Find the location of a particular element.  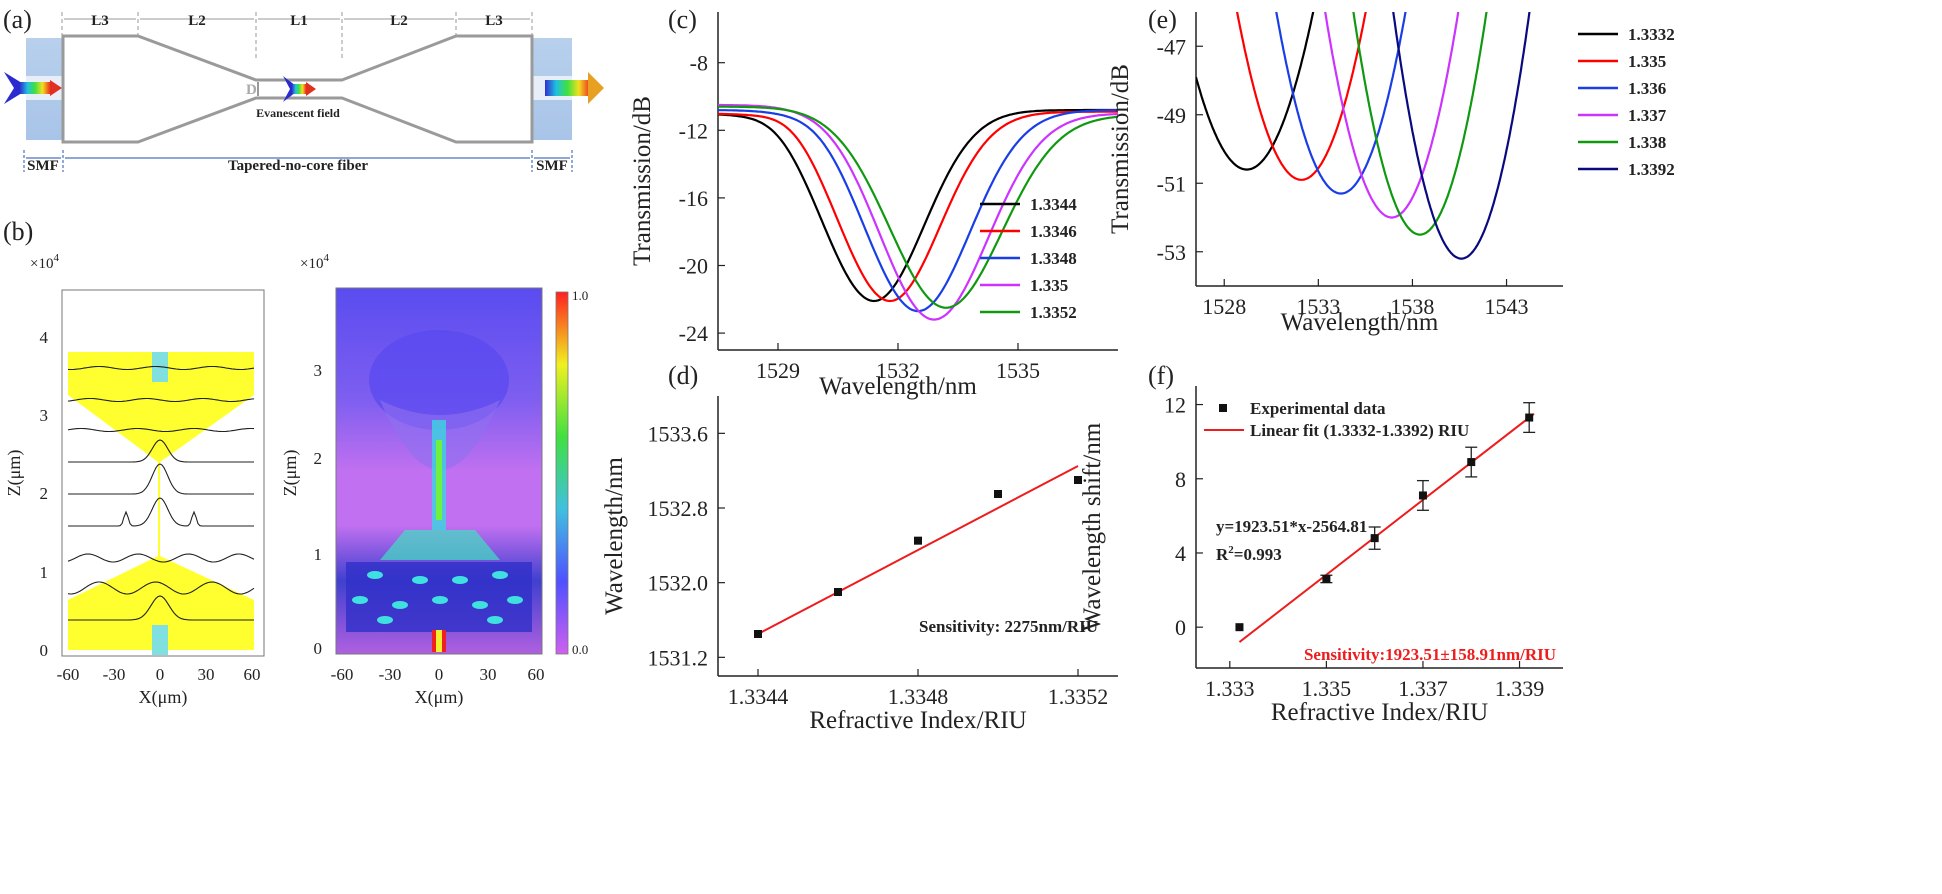

field-profile-yellow is located at coordinates (161, 501).